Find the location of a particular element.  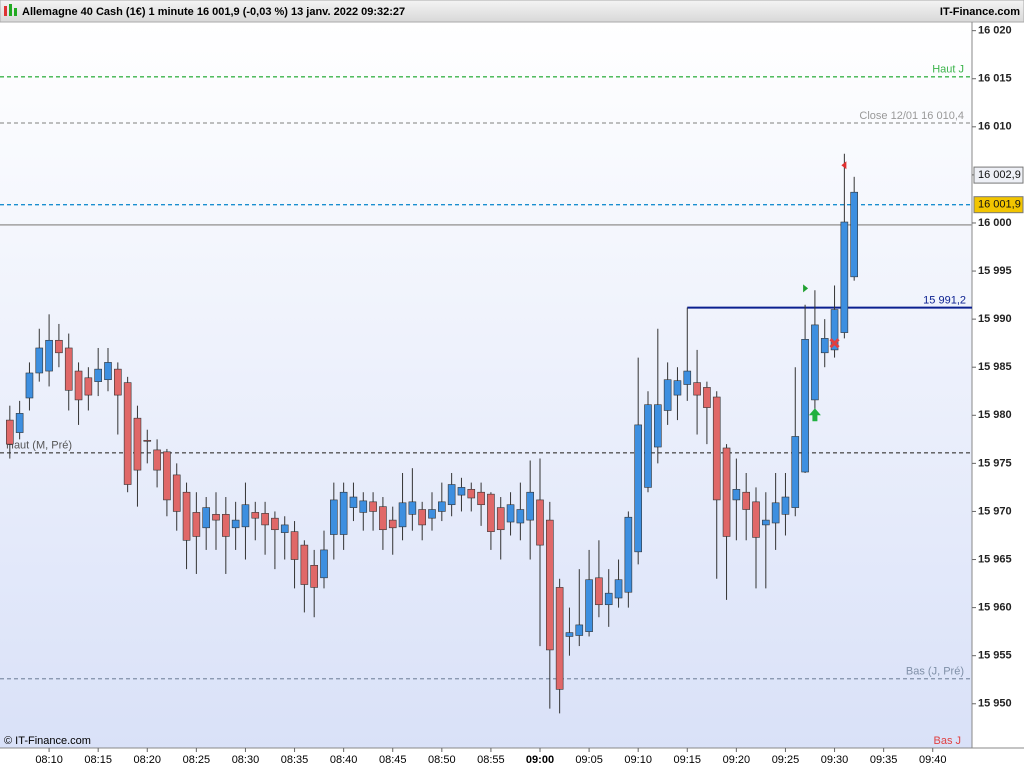

x-tick-label: 09:35 is located at coordinates (884, 760).